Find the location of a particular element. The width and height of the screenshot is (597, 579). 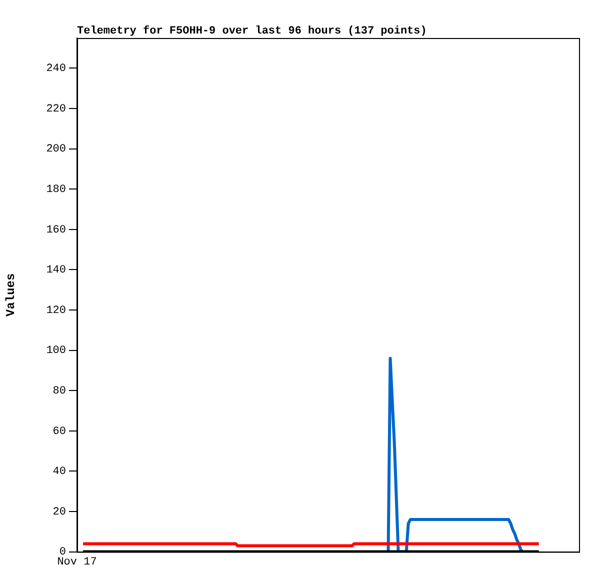

x-tick-label: Nov 17 is located at coordinates (77, 562).